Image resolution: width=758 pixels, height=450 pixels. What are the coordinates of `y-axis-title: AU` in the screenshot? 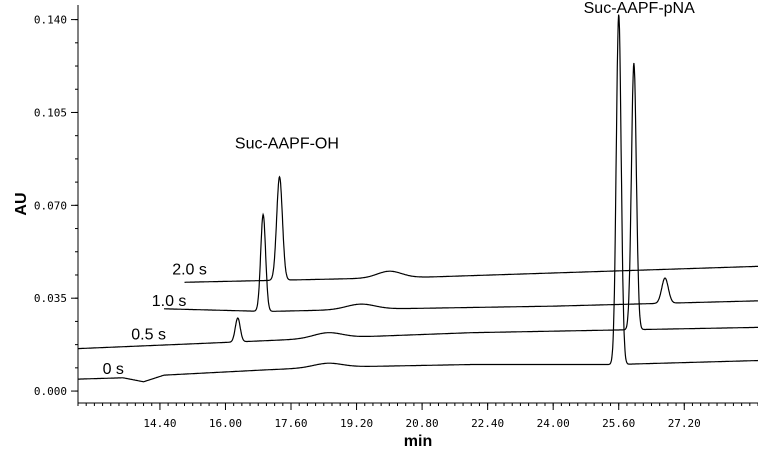 It's located at (21, 203).